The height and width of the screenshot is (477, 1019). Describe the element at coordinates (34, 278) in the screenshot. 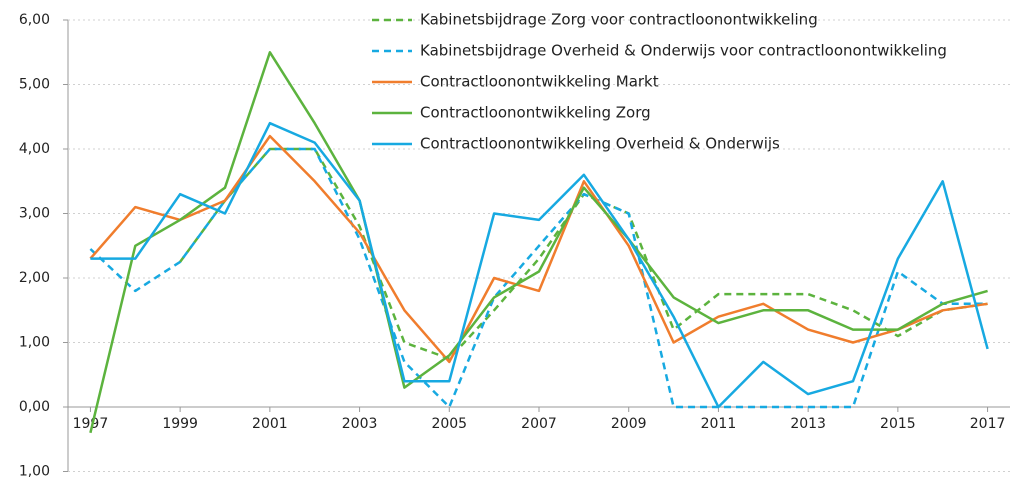

I see `y-tick-label: 2,00` at that location.